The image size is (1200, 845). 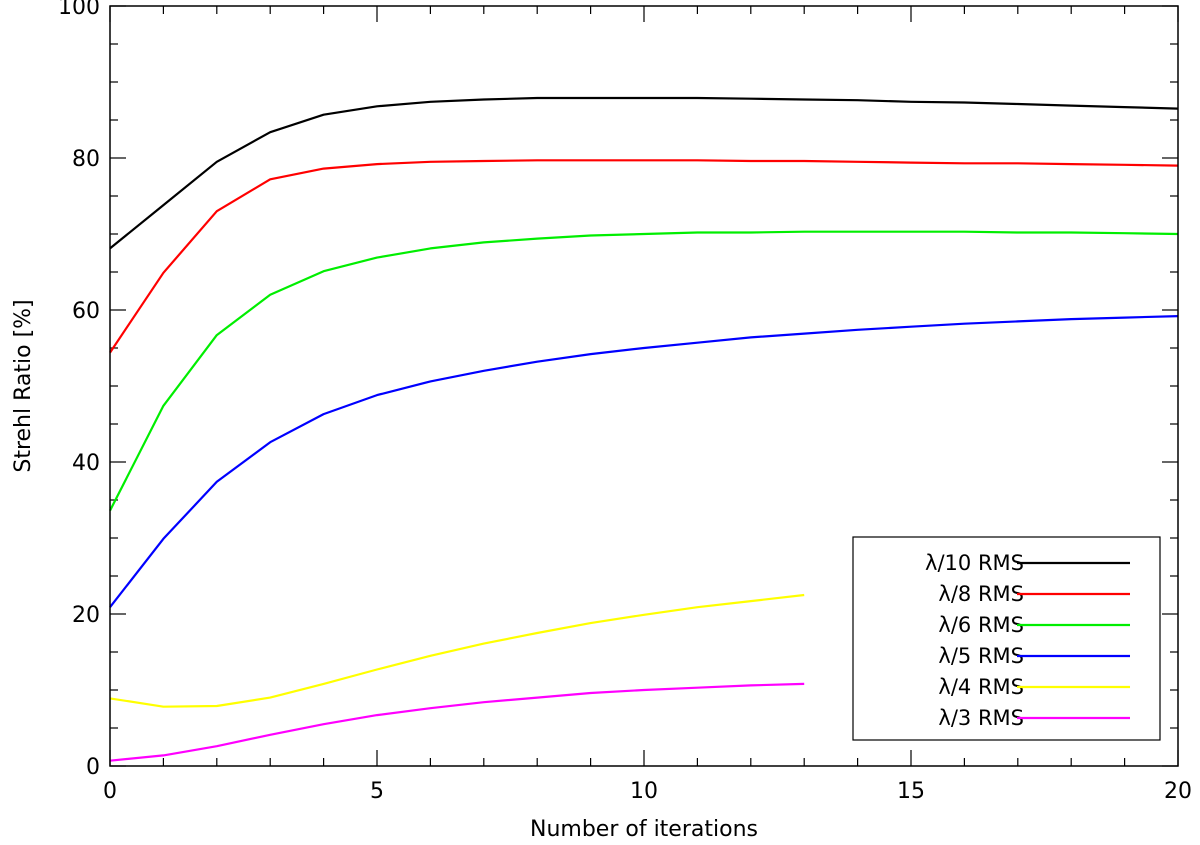 I want to click on x-tick-label: 20, so click(x=1178, y=791).